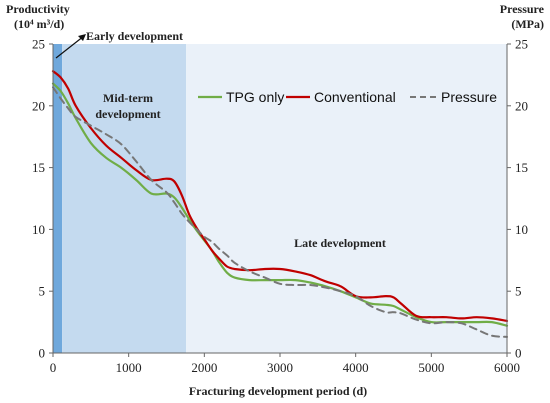 The width and height of the screenshot is (550, 403). Describe the element at coordinates (38, 167) in the screenshot. I see `left-y-tick-label: 15` at that location.